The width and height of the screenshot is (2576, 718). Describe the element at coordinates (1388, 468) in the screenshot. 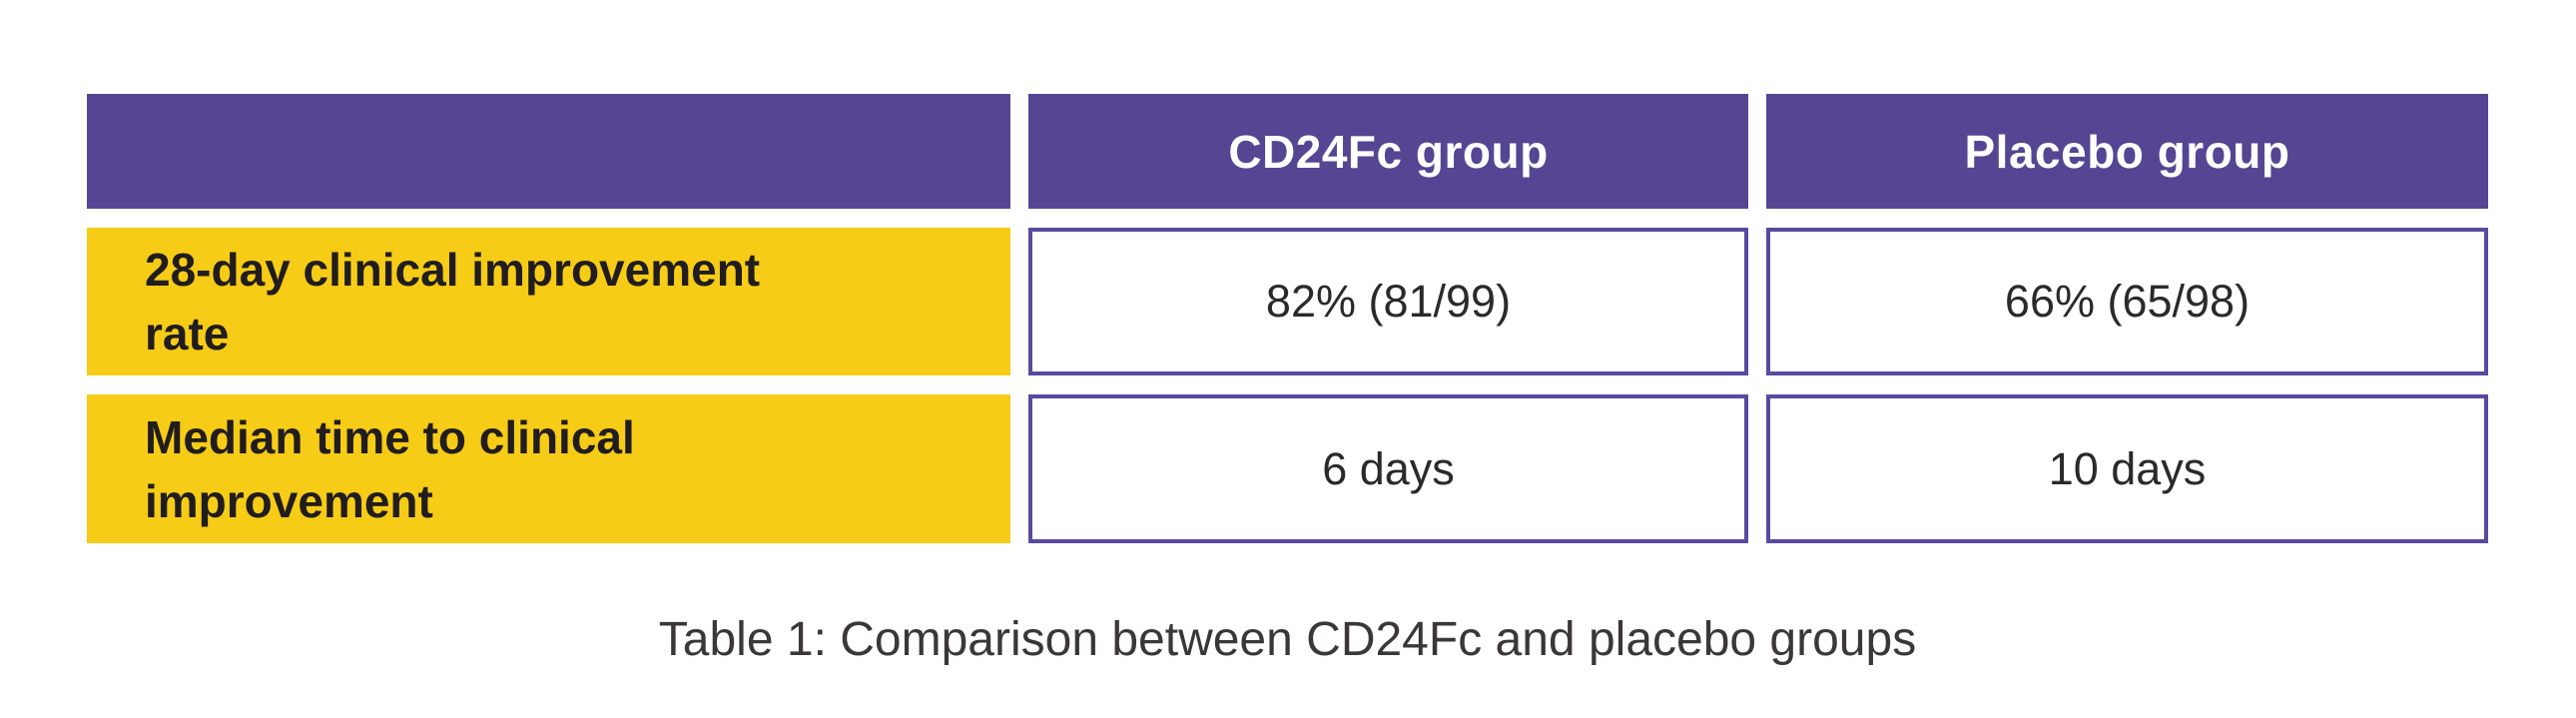

I see `value-cd24fc-median-time: 6 days` at that location.